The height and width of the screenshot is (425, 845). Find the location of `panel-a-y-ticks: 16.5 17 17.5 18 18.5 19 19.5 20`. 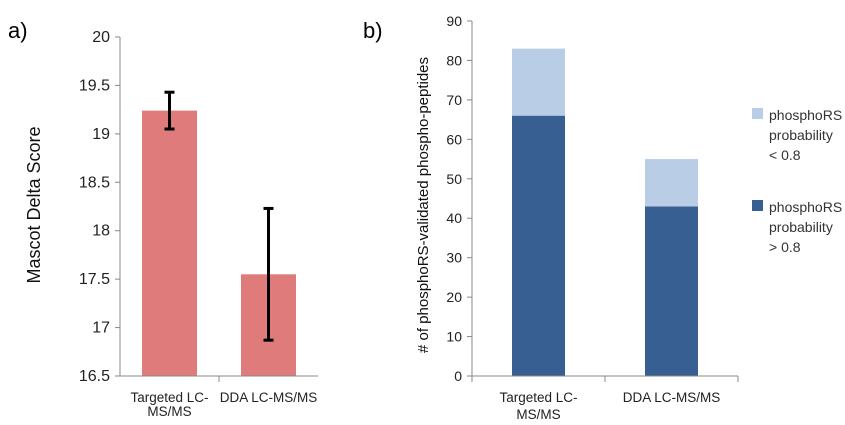

panel-a-y-ticks: 16.5 17 17.5 18 18.5 19 19.5 20 is located at coordinates (99, 207).